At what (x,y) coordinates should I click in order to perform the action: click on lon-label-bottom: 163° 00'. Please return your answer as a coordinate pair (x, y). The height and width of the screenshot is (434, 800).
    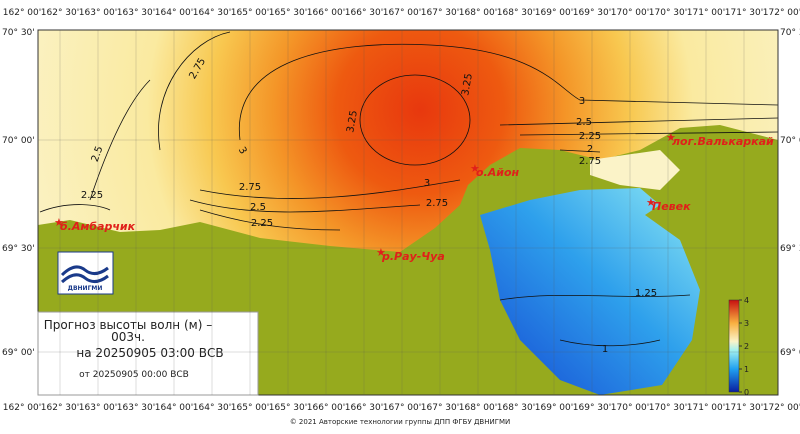
    Looking at the image, I should click on (98, 408).